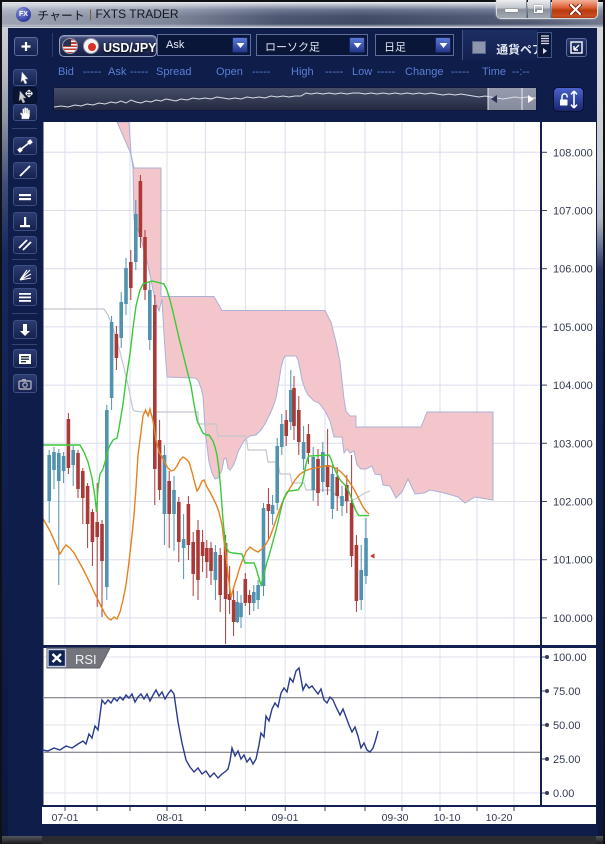 The width and height of the screenshot is (605, 844). I want to click on svg-text: 10-20, so click(499, 818).